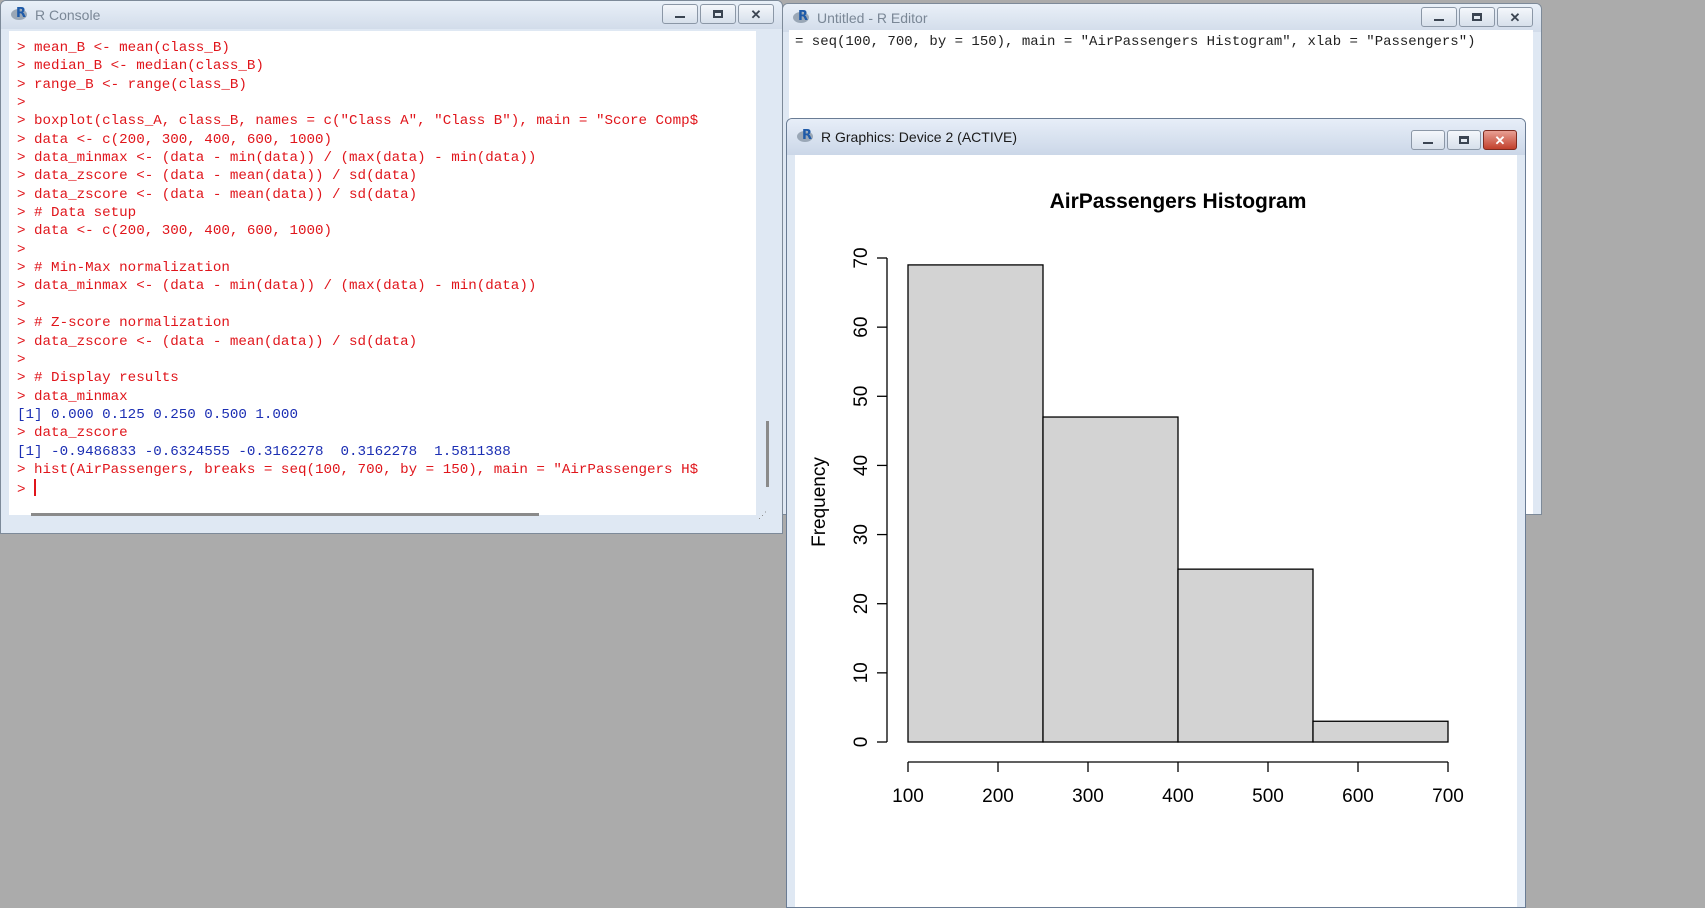 This screenshot has width=1705, height=908. I want to click on editor-window-controls: ✕, so click(1477, 17).